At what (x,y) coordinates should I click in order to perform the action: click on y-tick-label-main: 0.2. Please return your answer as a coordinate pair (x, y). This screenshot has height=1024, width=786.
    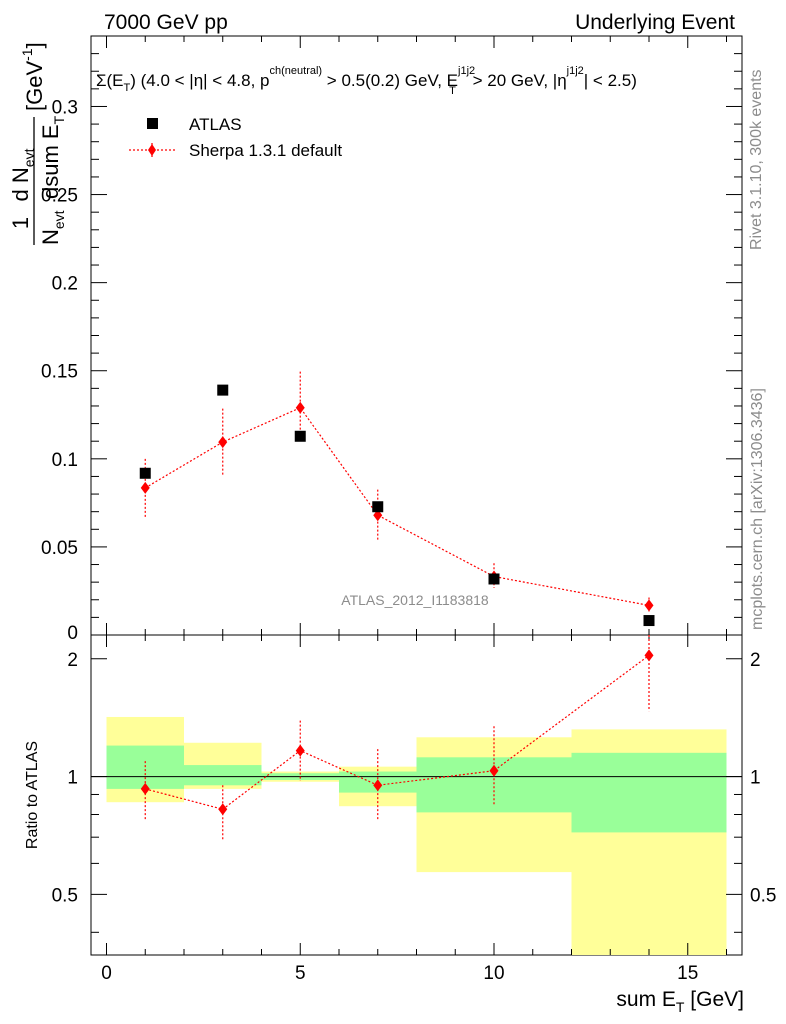
    Looking at the image, I should click on (65, 284).